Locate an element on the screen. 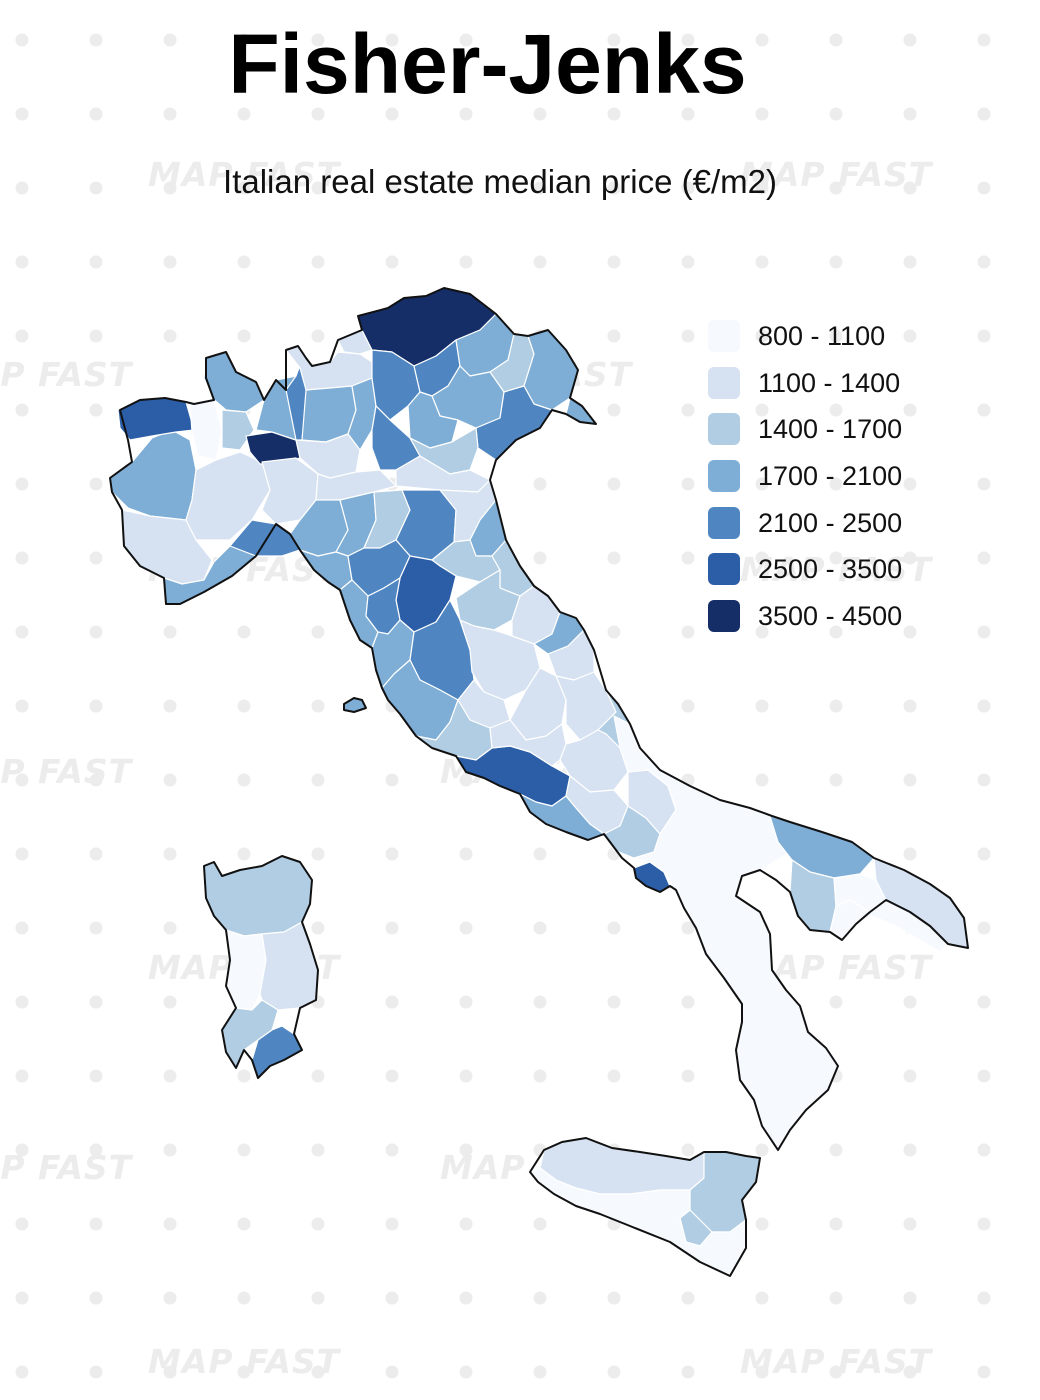  legend-item: 1400 - 1700 is located at coordinates (826, 434).